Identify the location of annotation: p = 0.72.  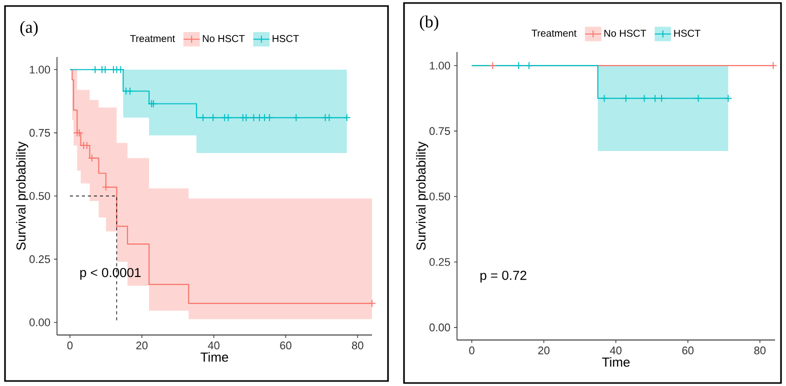
(503, 276).